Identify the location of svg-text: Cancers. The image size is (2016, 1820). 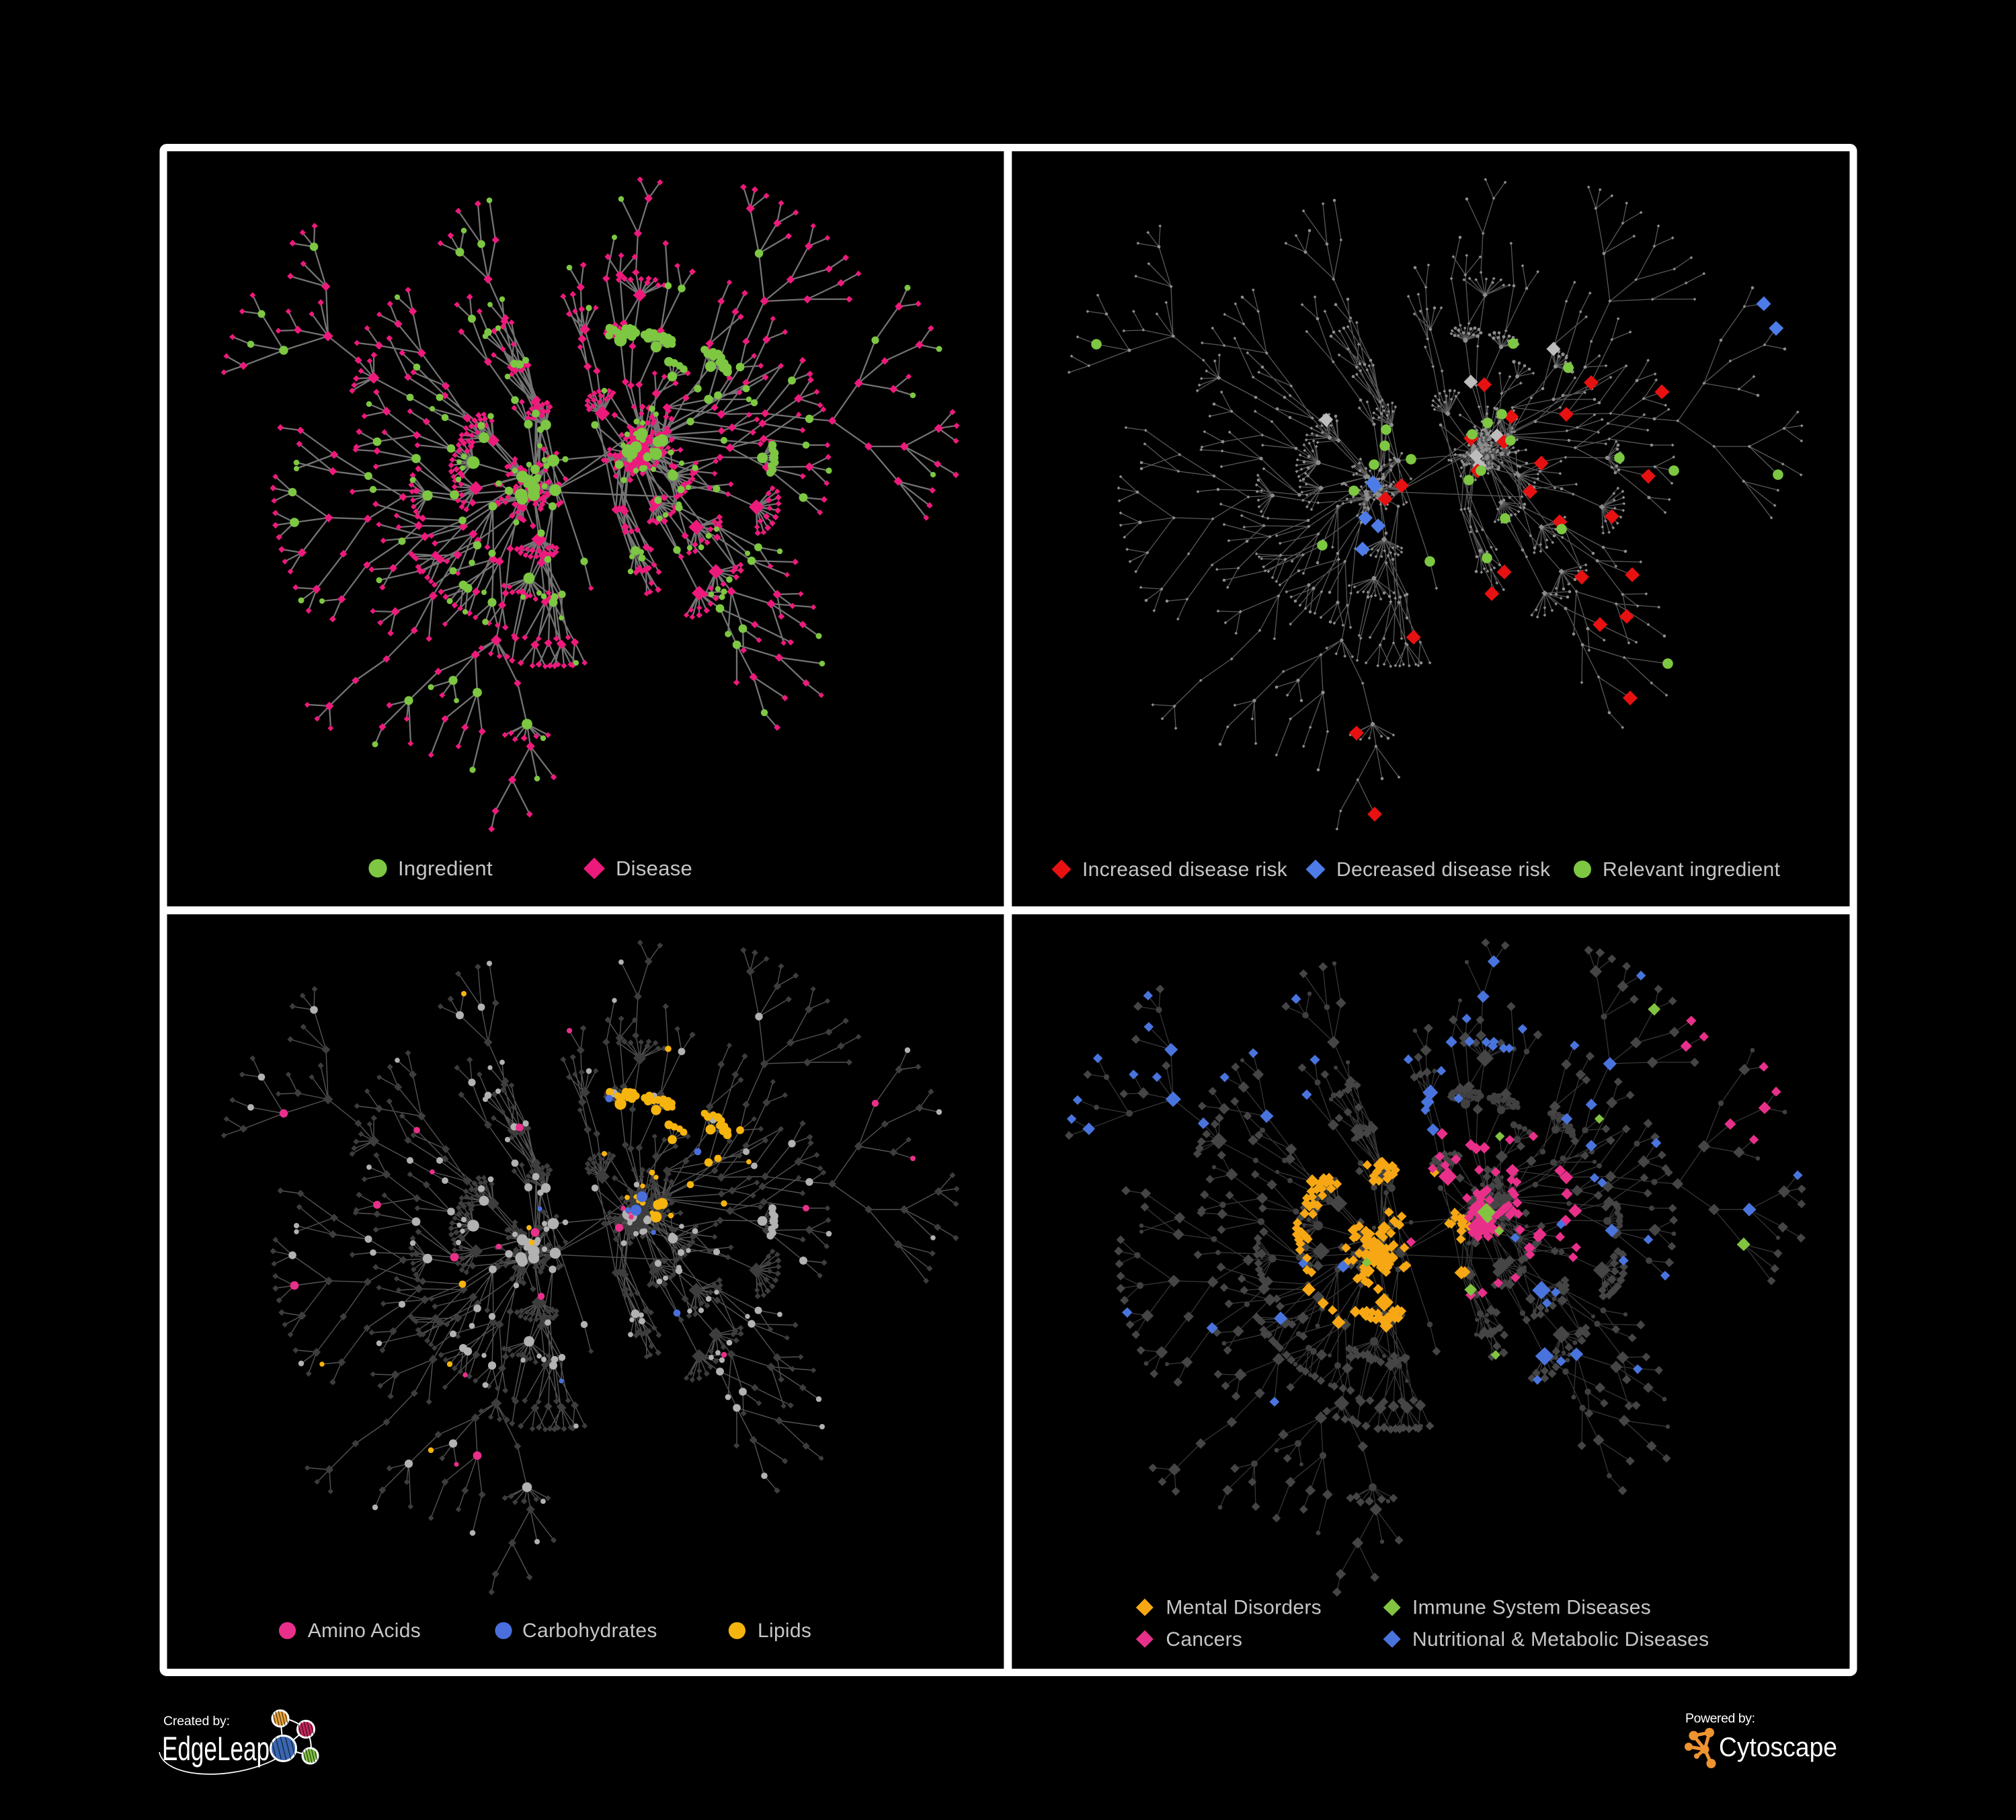
(1204, 1639).